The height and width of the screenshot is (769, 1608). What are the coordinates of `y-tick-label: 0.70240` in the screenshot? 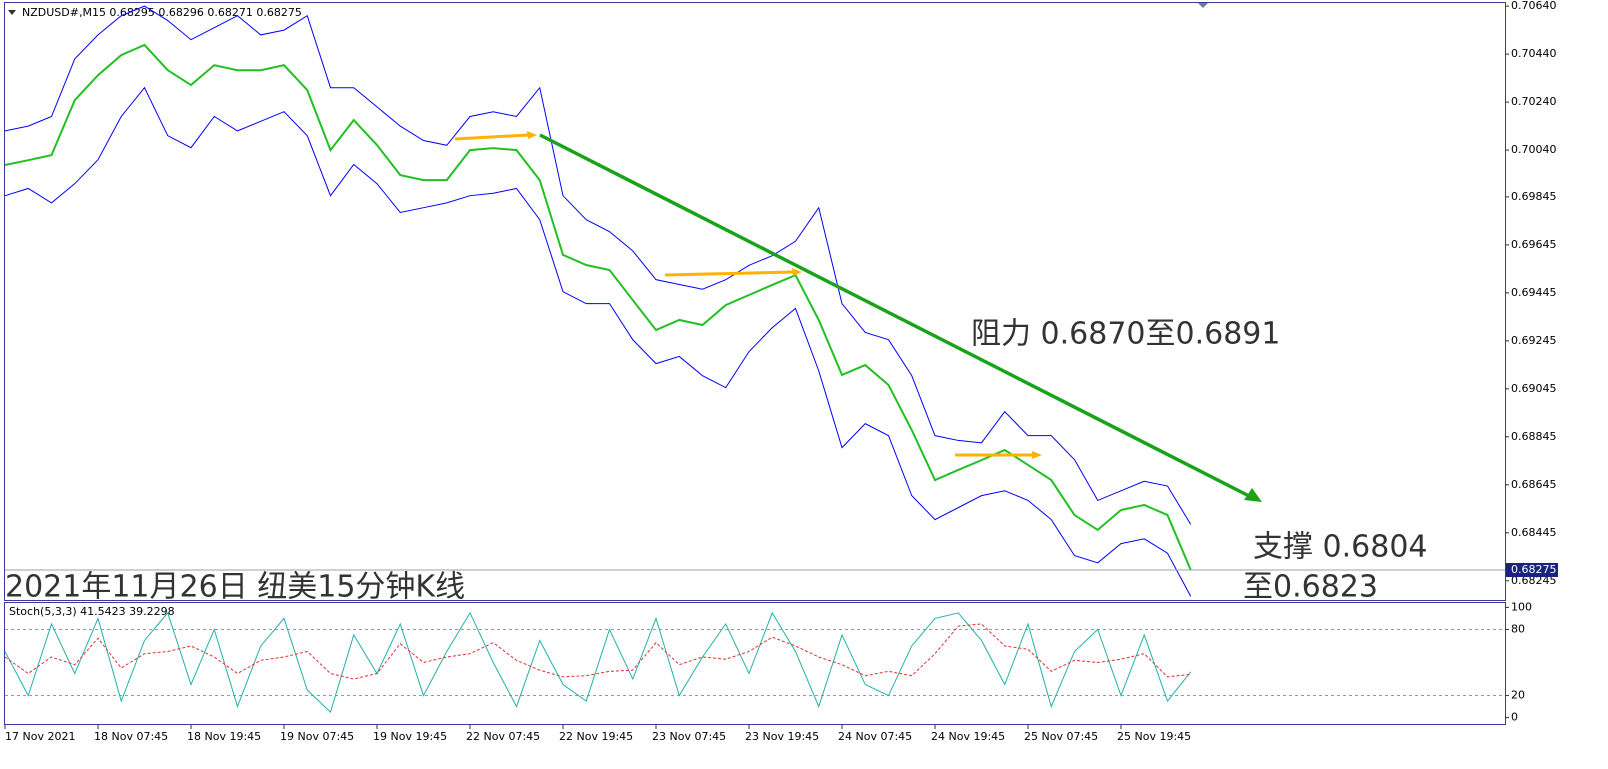 It's located at (1534, 101).